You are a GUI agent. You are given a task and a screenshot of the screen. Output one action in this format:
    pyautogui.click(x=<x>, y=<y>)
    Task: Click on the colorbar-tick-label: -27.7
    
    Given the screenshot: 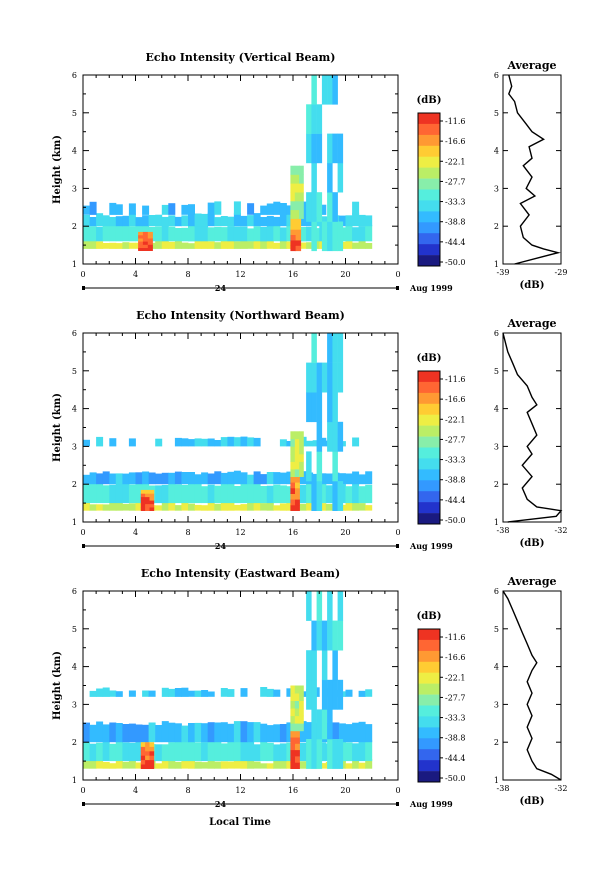 What is the action you would take?
    pyautogui.click(x=455, y=439)
    